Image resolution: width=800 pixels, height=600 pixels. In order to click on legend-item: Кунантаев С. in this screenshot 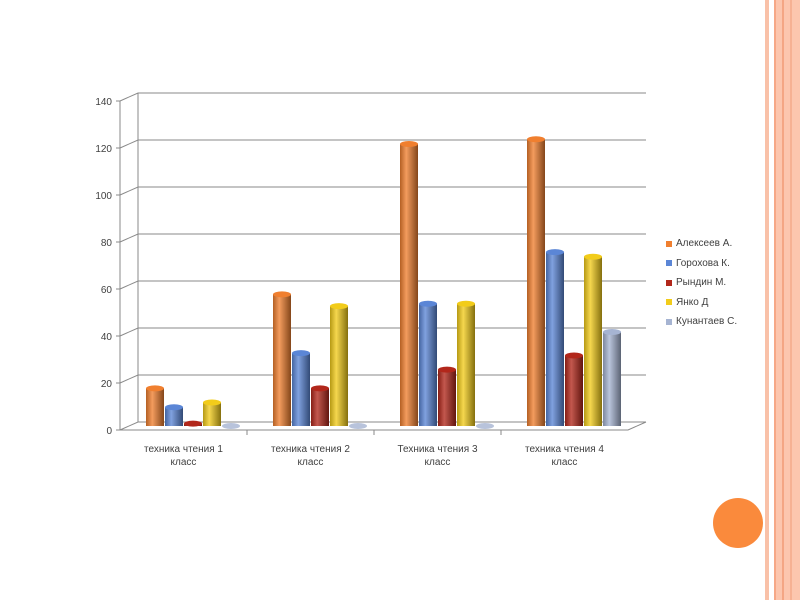, I will do `click(701, 322)`.